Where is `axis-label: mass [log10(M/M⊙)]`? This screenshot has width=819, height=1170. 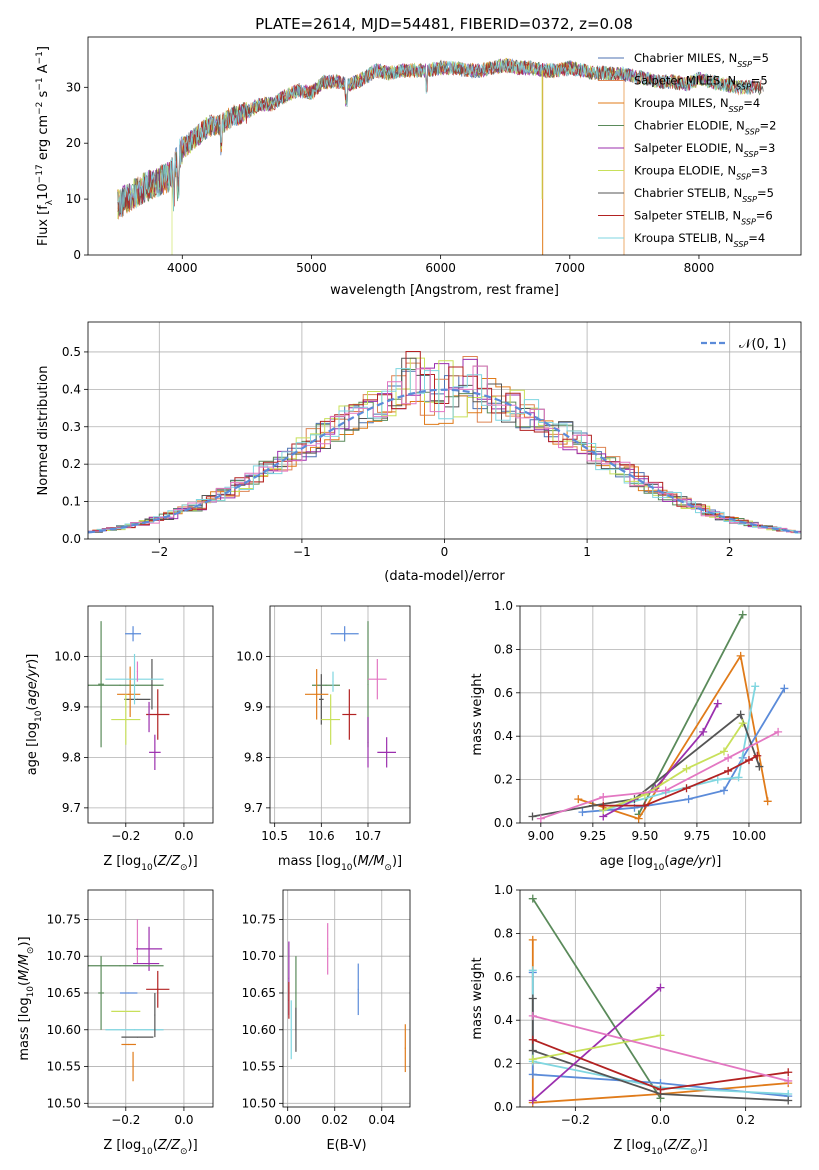 axis-label: mass [log10(M/M⊙)] is located at coordinates (26, 998).